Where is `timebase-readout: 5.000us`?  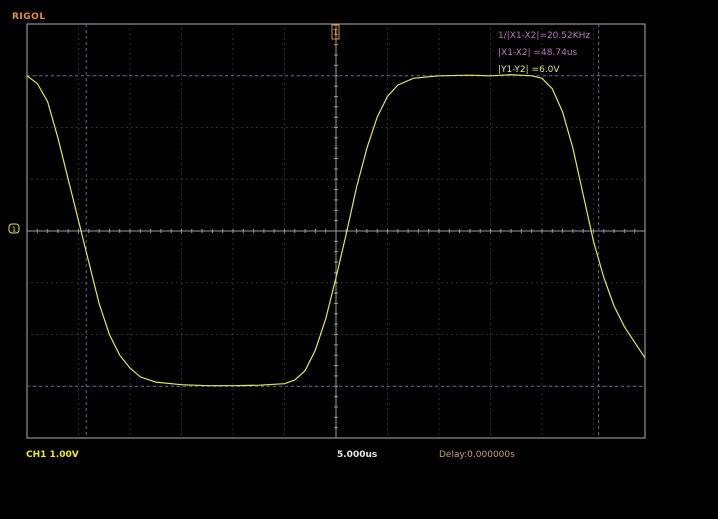 timebase-readout: 5.000us is located at coordinates (357, 455).